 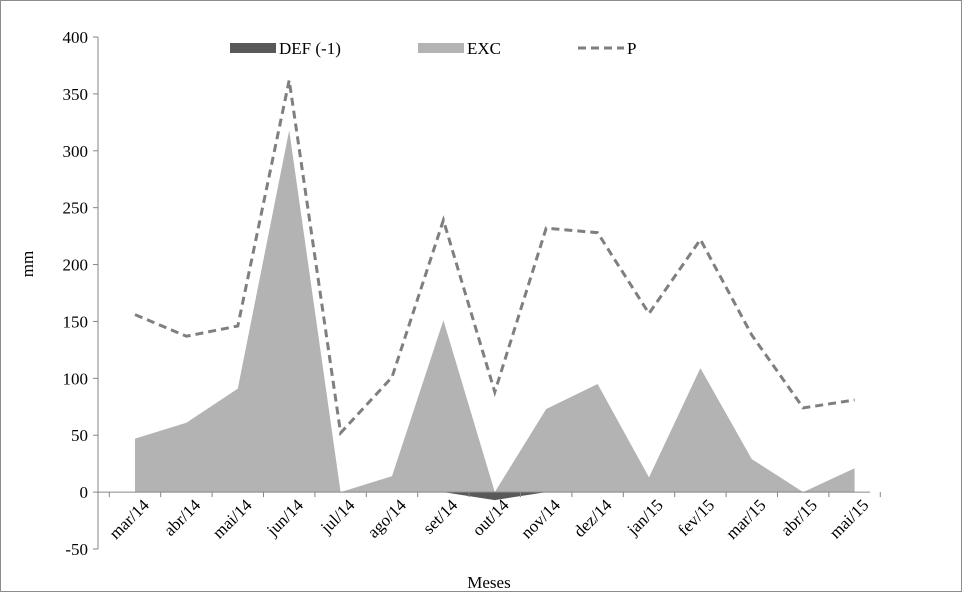 I want to click on x-tick-label: abr/14, so click(x=182, y=517).